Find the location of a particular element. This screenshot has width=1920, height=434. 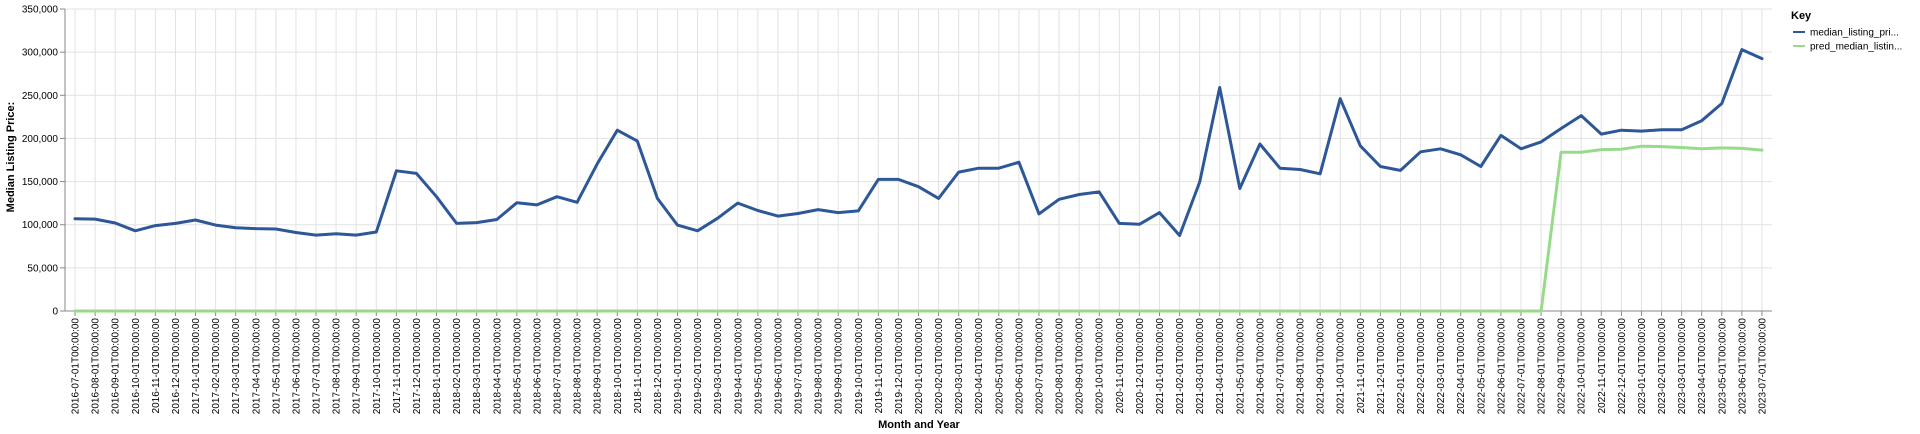

x-tick-label: 2020-04-01T00:00:00 is located at coordinates (979, 366).